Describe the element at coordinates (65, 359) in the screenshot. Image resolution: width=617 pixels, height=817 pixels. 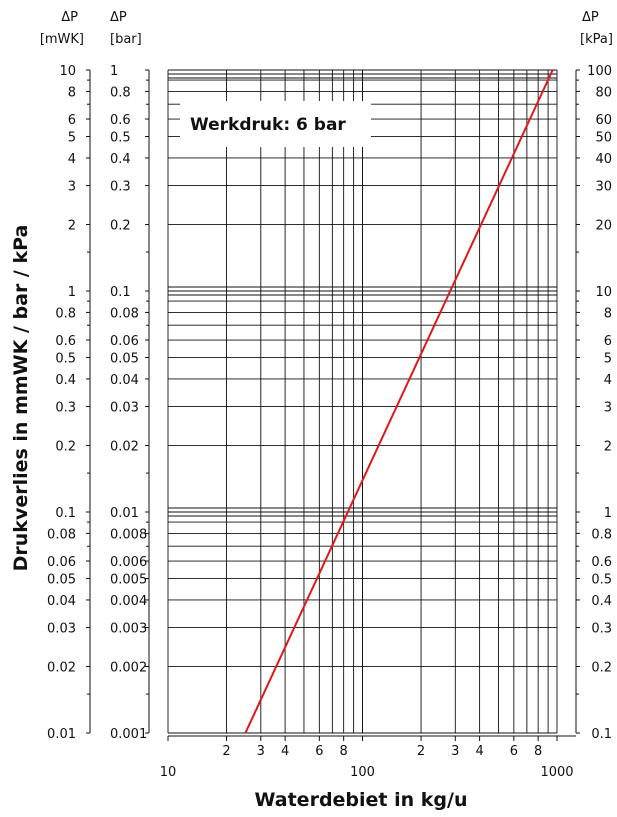
I see `y-tick-label-mwk: 0.5` at that location.